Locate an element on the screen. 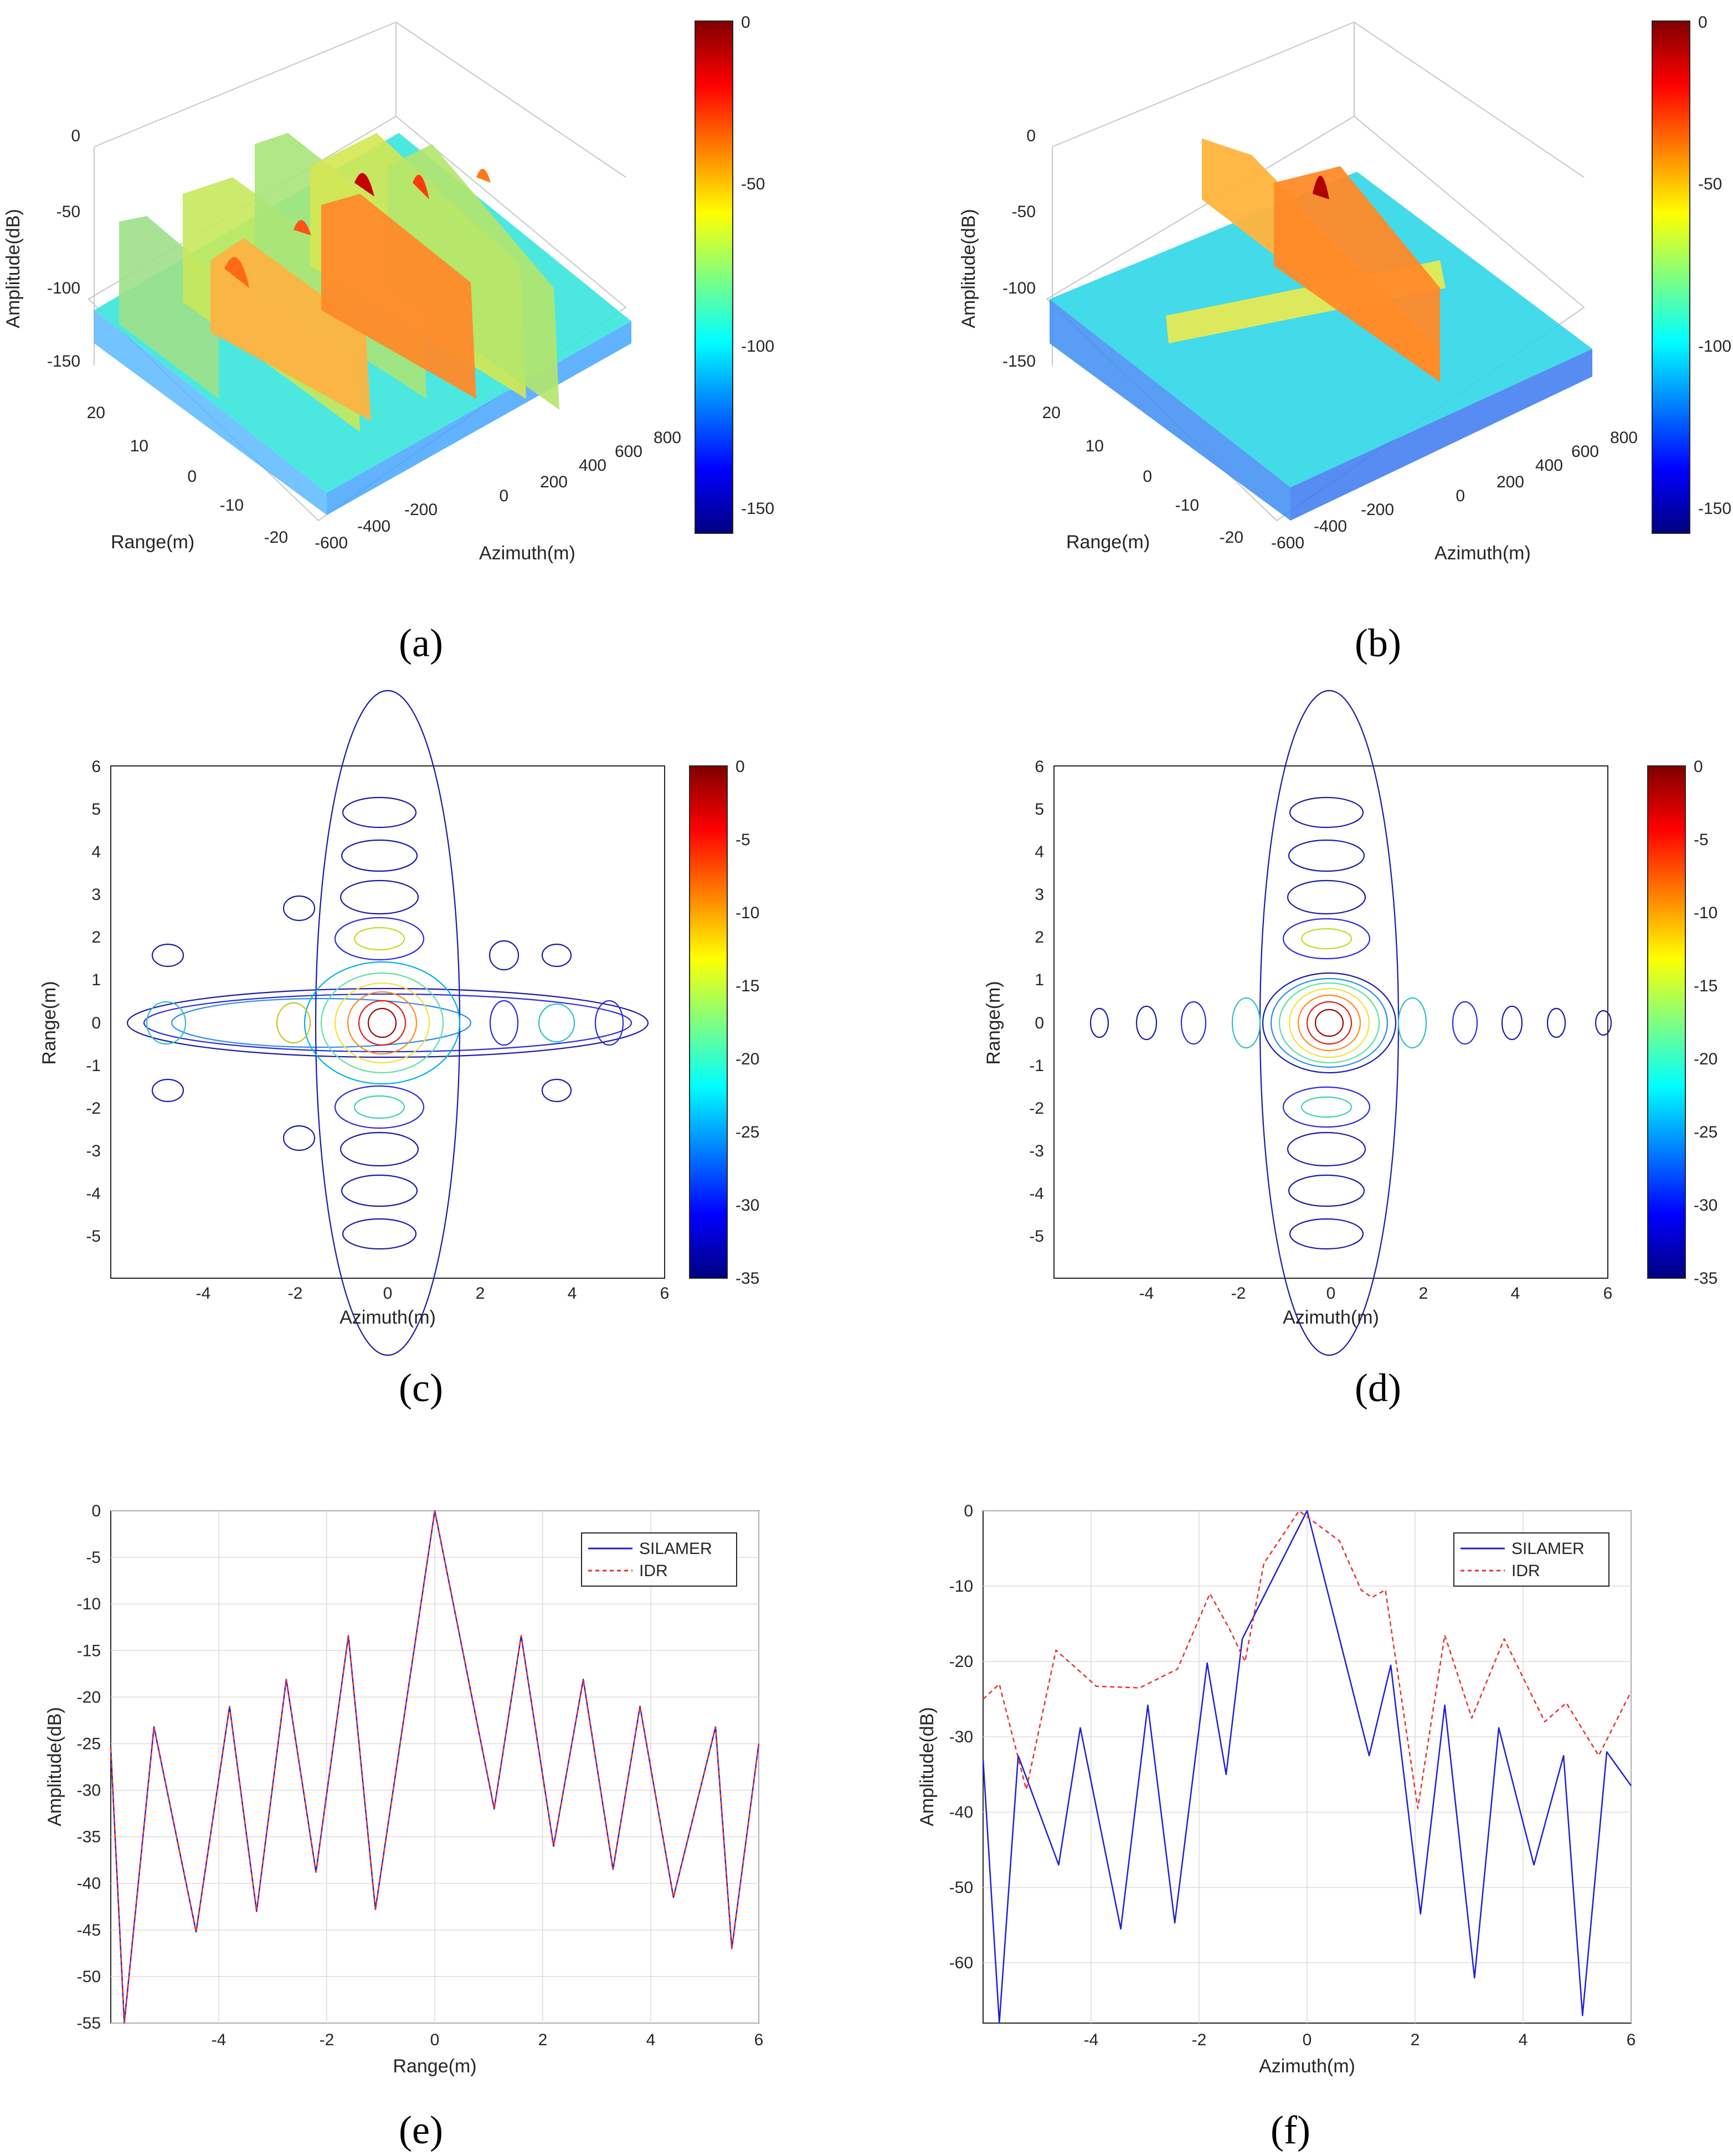  y-tick-label: 2 is located at coordinates (96, 937).